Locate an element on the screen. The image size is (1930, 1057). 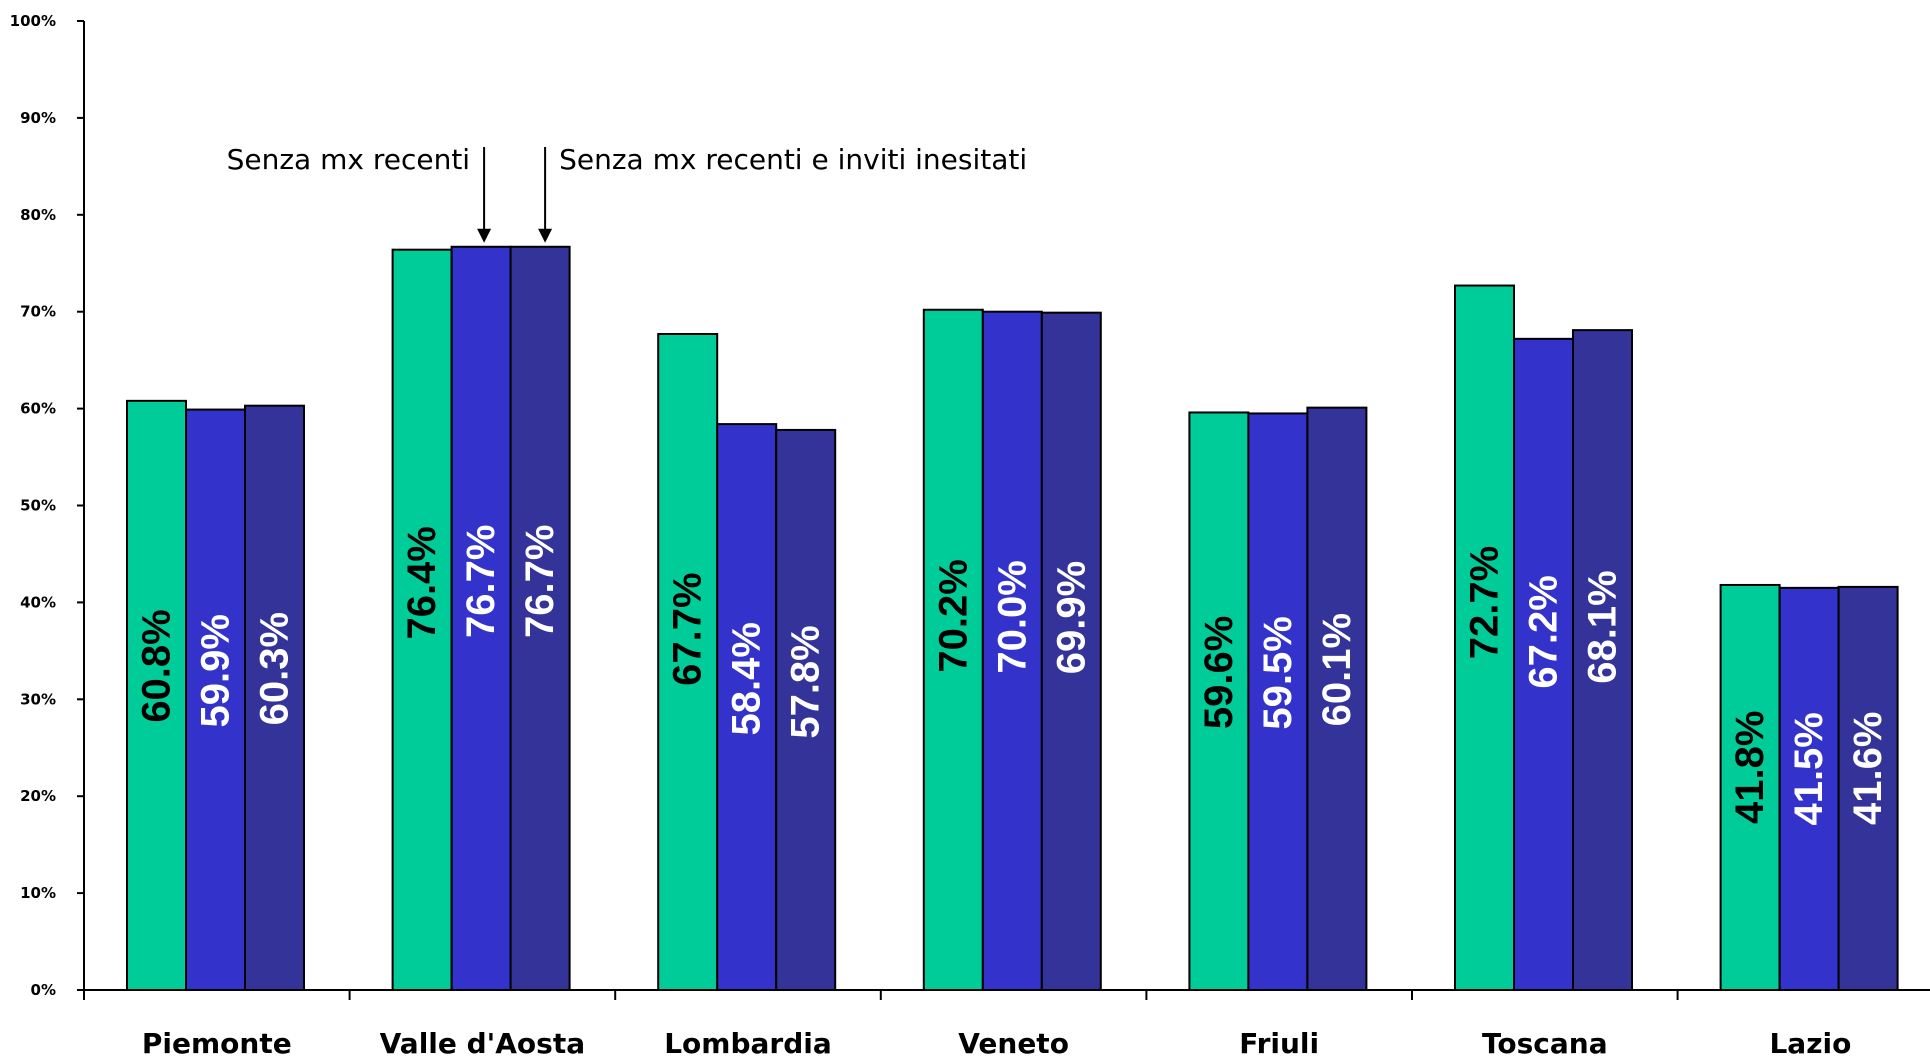
bar-value-label: 60.8% is located at coordinates (157, 665).